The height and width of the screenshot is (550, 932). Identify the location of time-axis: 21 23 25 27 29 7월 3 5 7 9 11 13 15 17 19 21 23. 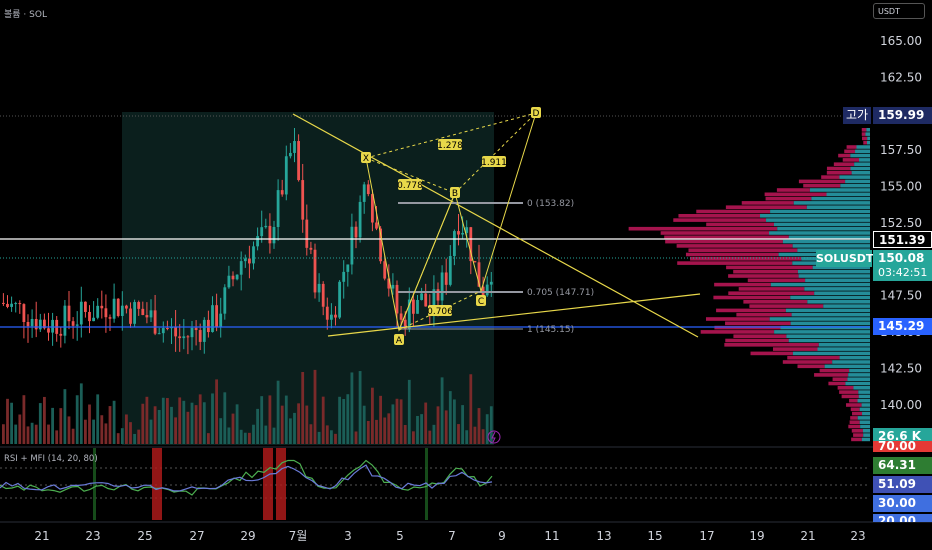
(449, 536).